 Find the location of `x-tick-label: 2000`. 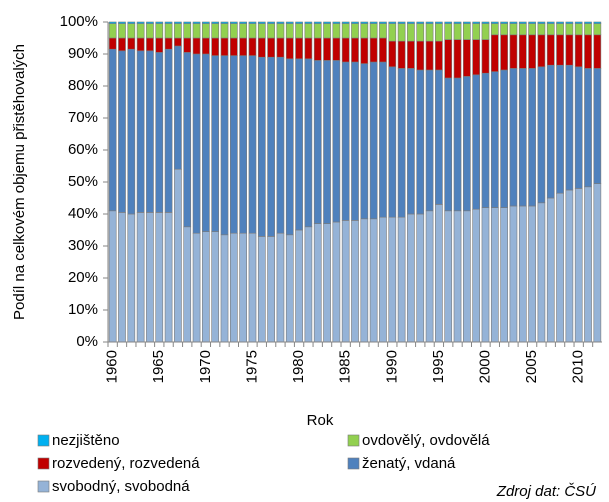

x-tick-label: 2000 is located at coordinates (484, 366).